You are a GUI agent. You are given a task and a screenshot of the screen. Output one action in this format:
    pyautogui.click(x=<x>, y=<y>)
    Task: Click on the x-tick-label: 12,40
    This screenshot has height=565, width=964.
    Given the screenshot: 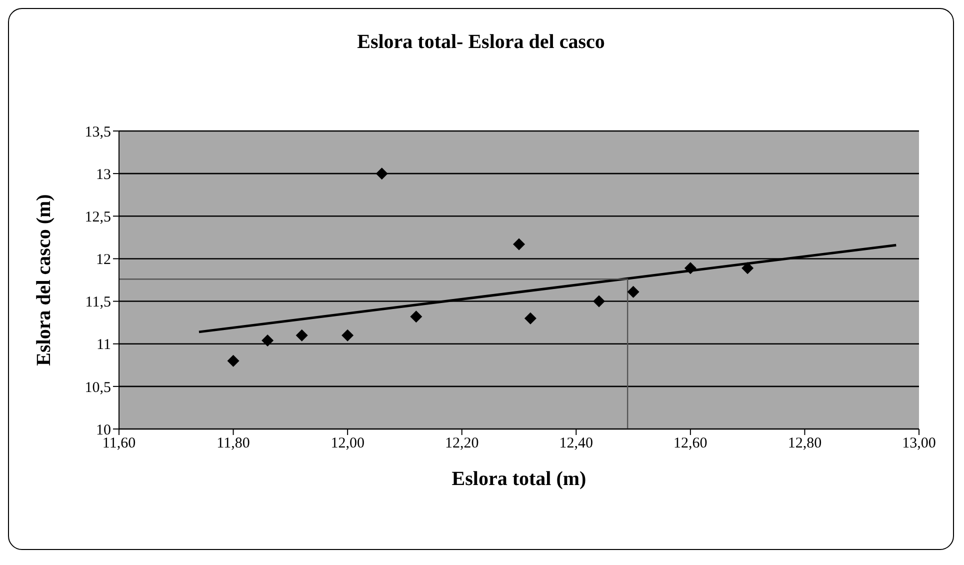 What is the action you would take?
    pyautogui.click(x=576, y=444)
    